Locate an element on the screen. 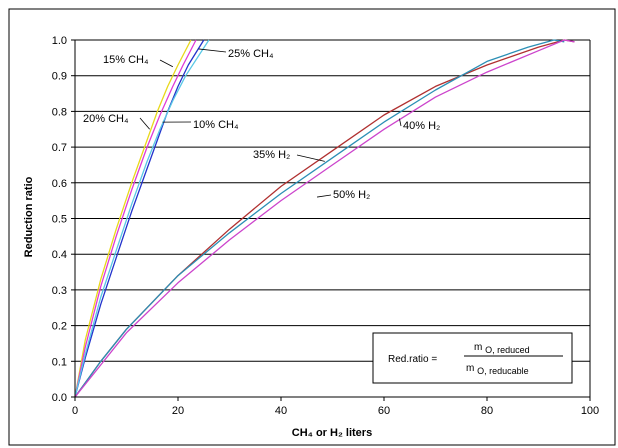  y-axis-title: Reduction ratio is located at coordinates (29, 216).